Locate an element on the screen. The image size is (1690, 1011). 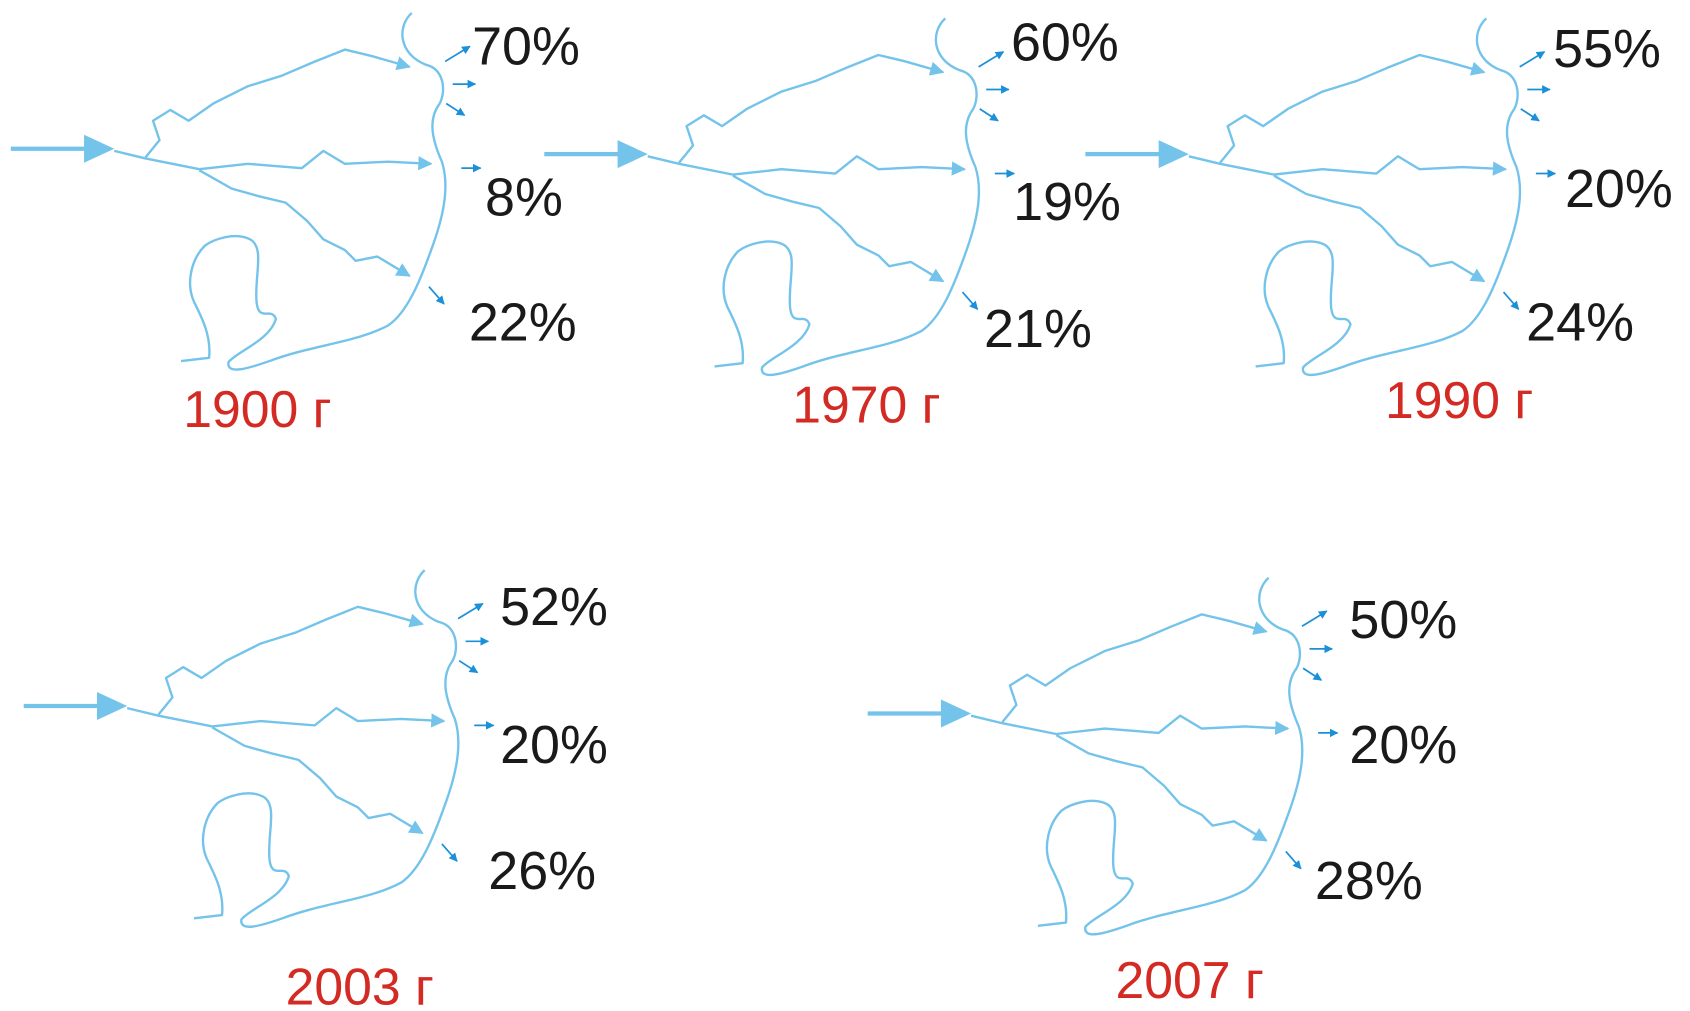
share-label: 55% is located at coordinates (1607, 49).